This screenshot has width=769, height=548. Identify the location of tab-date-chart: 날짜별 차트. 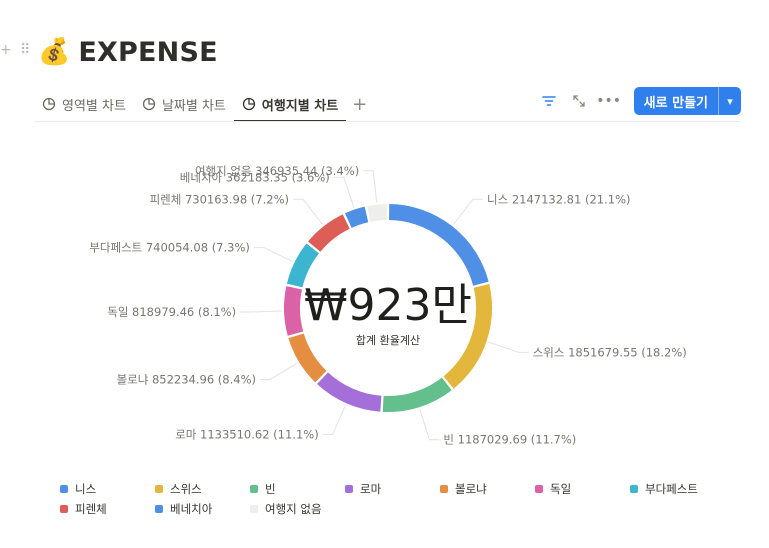
(184, 104).